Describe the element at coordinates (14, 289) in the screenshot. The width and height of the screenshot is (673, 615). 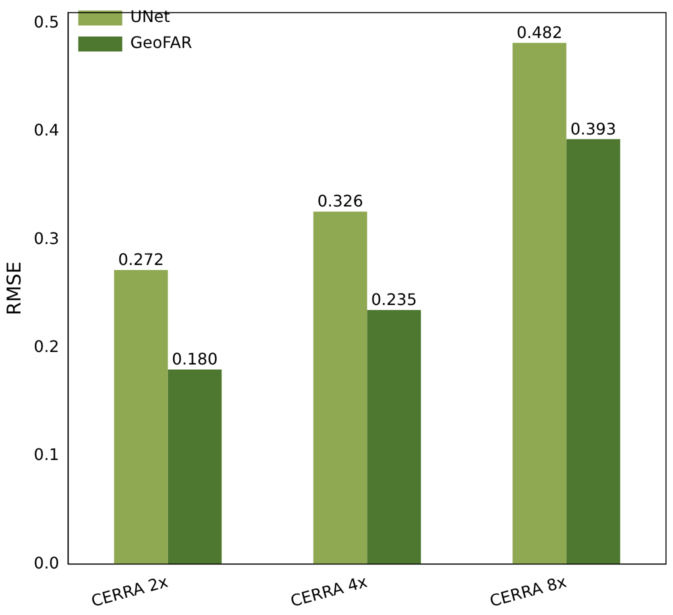
I see `y-axis-title: RMSE` at that location.